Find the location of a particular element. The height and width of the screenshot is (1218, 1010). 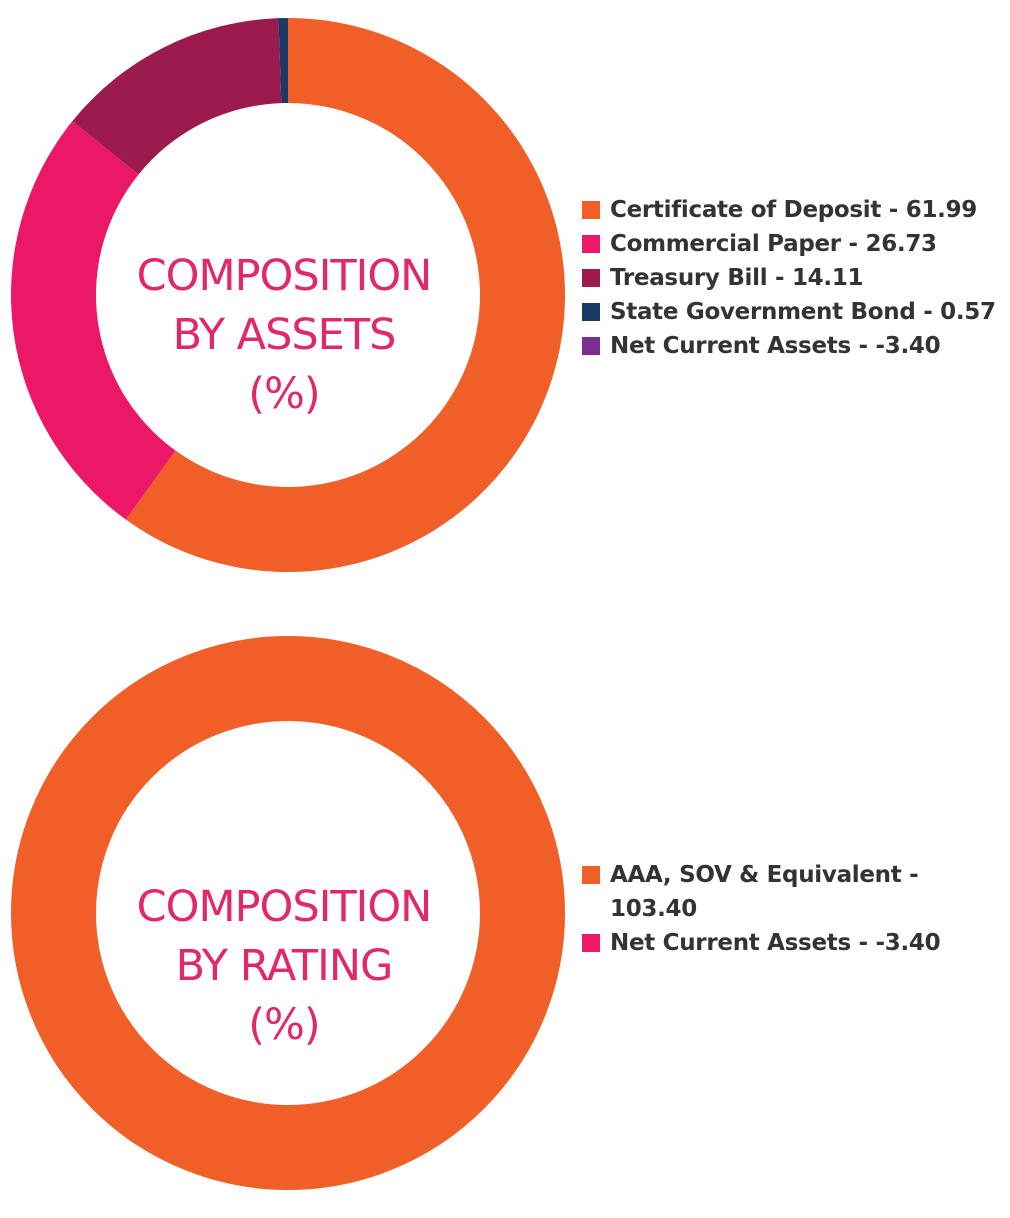

assets-chart-title: COMPOSITION BY ASSETS (%) is located at coordinates (284, 335).